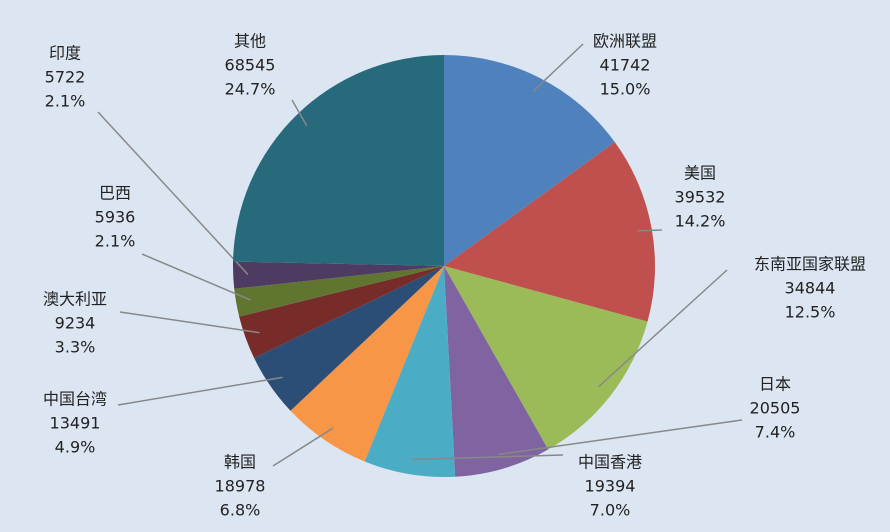 The height and width of the screenshot is (532, 890). What do you see at coordinates (75, 423) in the screenshot?
I see `slice-label-value: 13491` at bounding box center [75, 423].